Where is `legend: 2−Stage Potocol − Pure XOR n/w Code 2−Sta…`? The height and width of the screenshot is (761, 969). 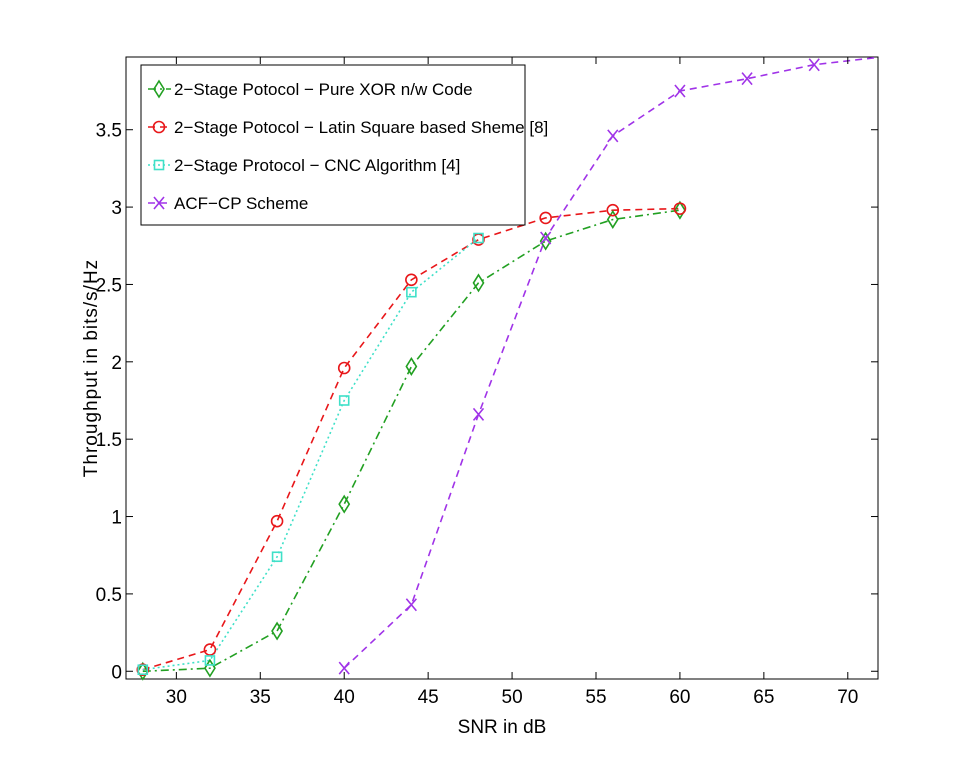
legend: 2−Stage Potocol − Pure XOR n/w Code 2−Sta… is located at coordinates (344, 145).